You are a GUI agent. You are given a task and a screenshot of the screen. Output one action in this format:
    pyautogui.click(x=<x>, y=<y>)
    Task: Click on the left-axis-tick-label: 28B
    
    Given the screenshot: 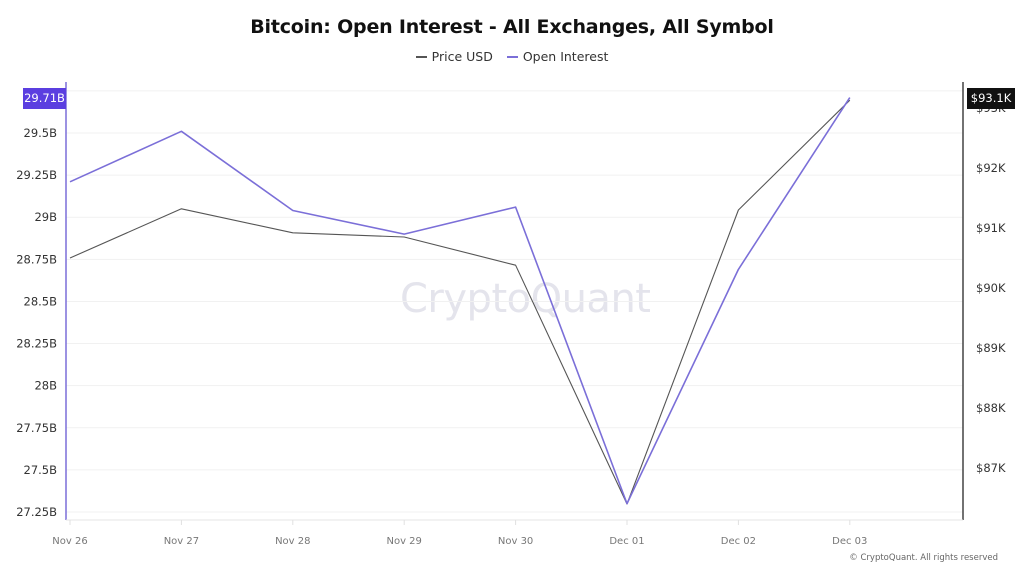 What is the action you would take?
    pyautogui.click(x=45, y=386)
    